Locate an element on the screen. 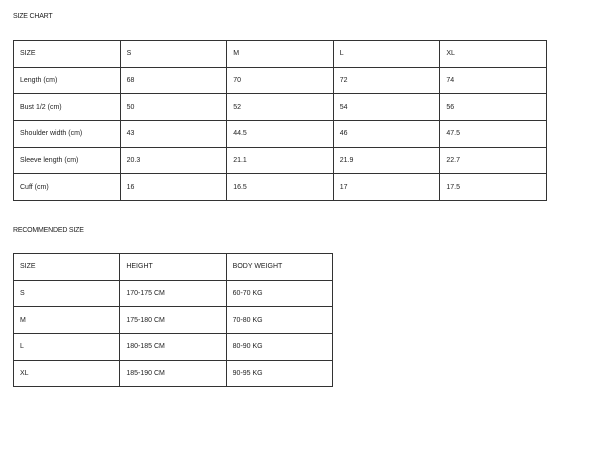 This screenshot has width=600, height=467. table-cell: 20.3 is located at coordinates (173, 160).